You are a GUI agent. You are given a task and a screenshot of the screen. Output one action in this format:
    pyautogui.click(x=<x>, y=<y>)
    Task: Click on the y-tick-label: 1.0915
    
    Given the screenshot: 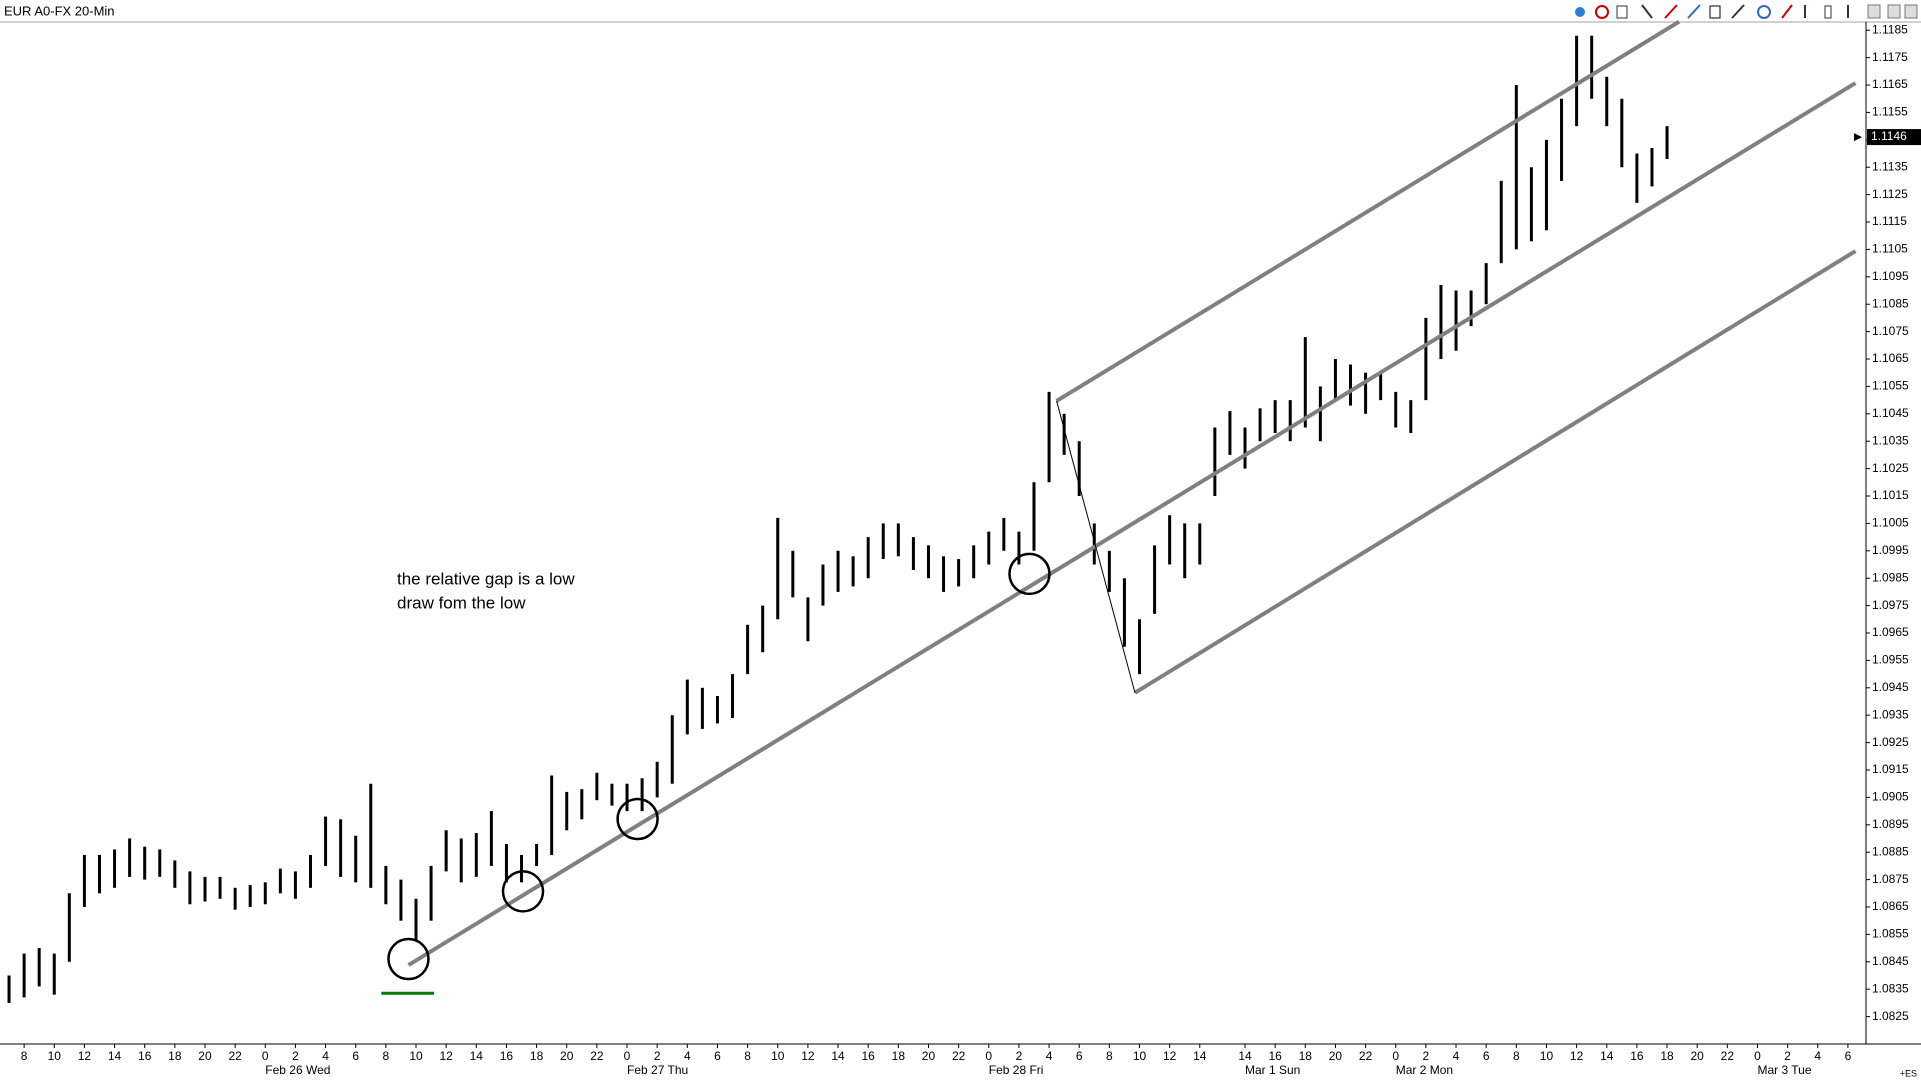 What is the action you would take?
    pyautogui.click(x=1890, y=769)
    